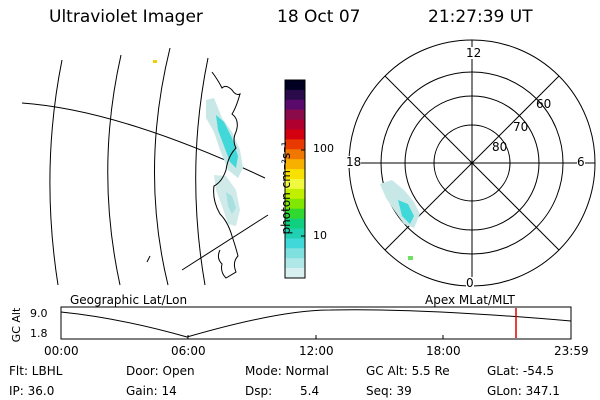 The image size is (600, 400). What do you see at coordinates (470, 300) in the screenshot?
I see `apex-label: Apex MLat/MLT` at bounding box center [470, 300].